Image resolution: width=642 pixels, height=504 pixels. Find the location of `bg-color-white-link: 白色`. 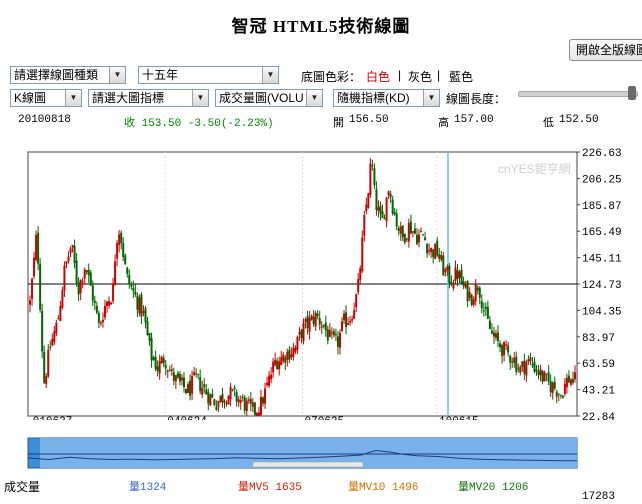

bg-color-white-link: 白色 is located at coordinates (378, 77).